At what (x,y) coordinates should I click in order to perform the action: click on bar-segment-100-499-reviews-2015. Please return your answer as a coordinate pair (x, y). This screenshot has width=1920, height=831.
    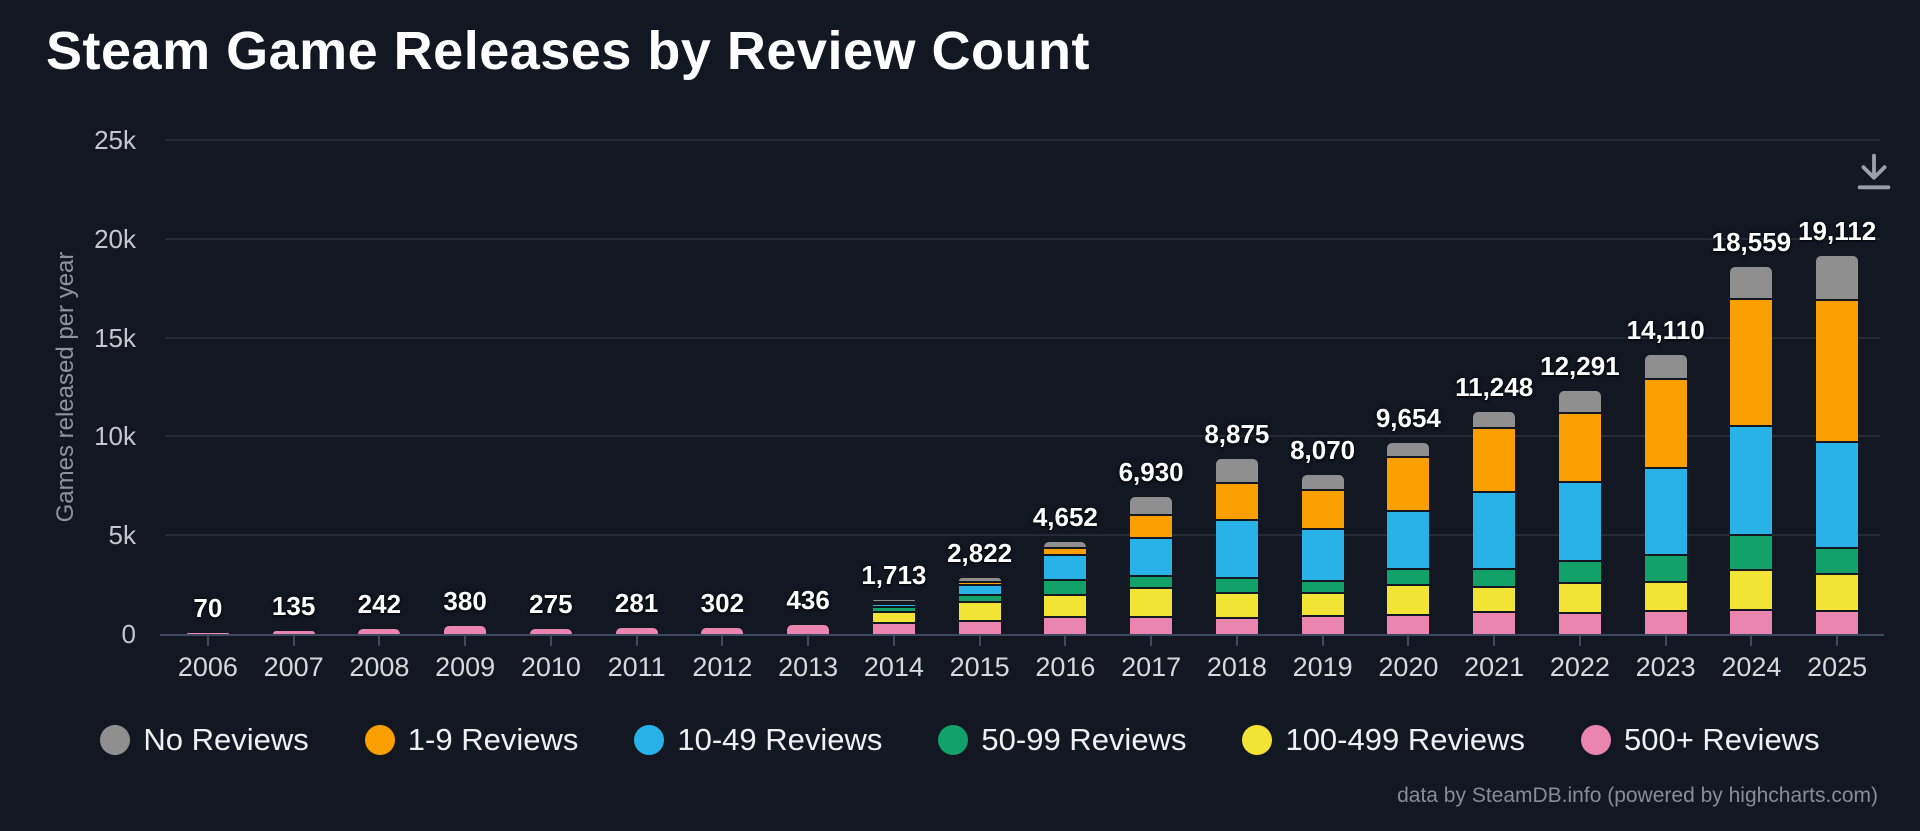
    Looking at the image, I should click on (979, 610).